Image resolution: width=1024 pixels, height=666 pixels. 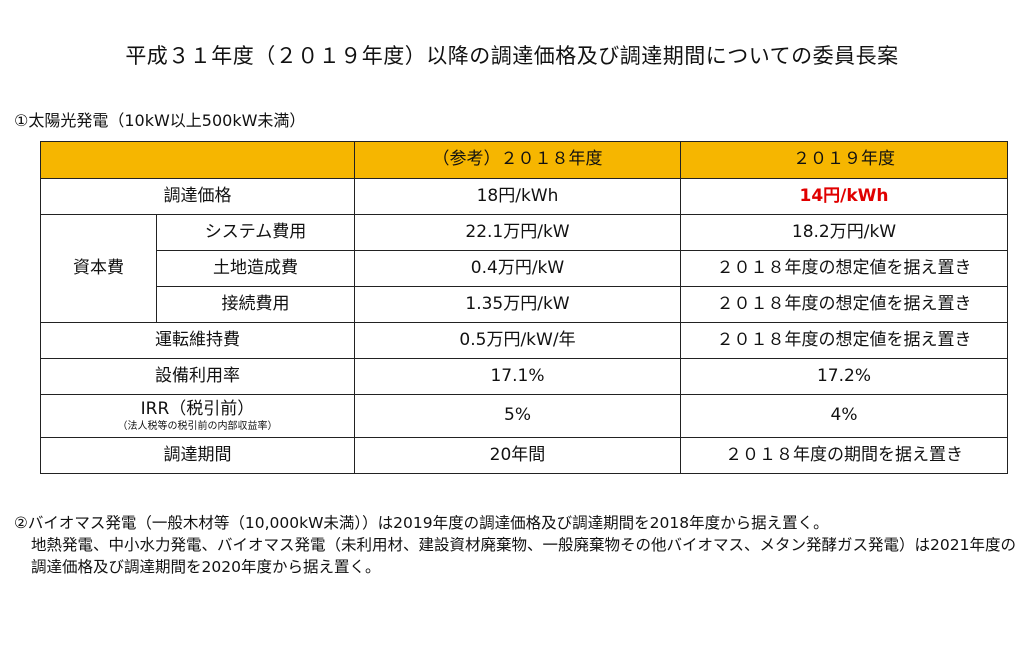 What do you see at coordinates (255, 268) in the screenshot?
I see `row-label-land: 土地造成費` at bounding box center [255, 268].